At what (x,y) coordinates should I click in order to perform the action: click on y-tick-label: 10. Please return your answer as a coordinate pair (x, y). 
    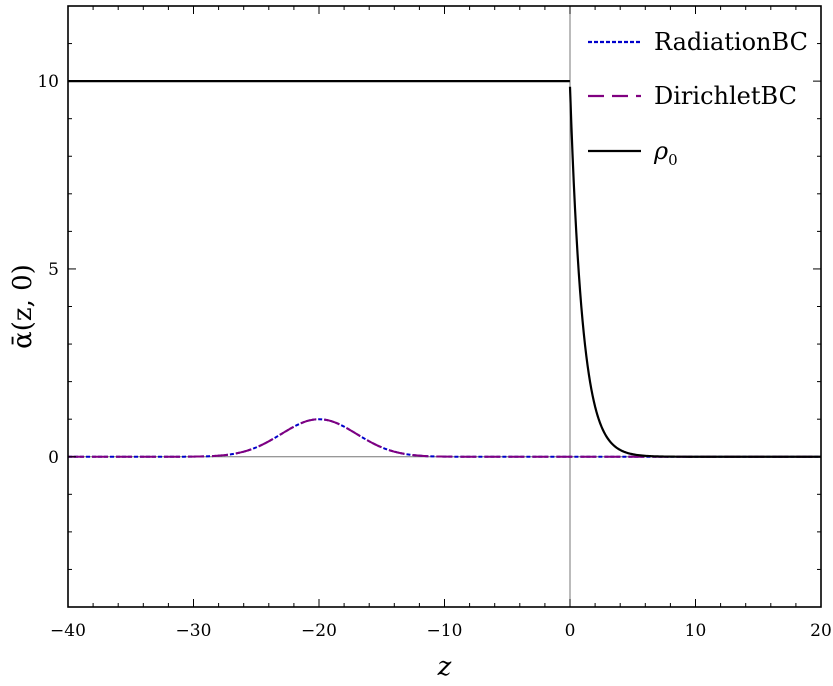
    Looking at the image, I should click on (48, 82).